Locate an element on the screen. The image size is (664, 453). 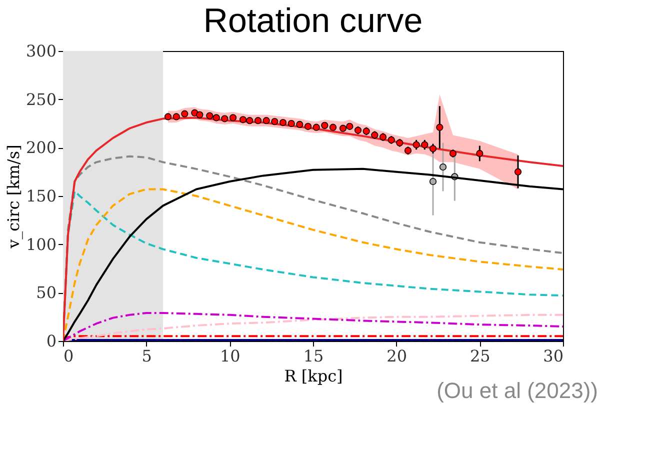
x-tick-label: 15 is located at coordinates (313, 356).